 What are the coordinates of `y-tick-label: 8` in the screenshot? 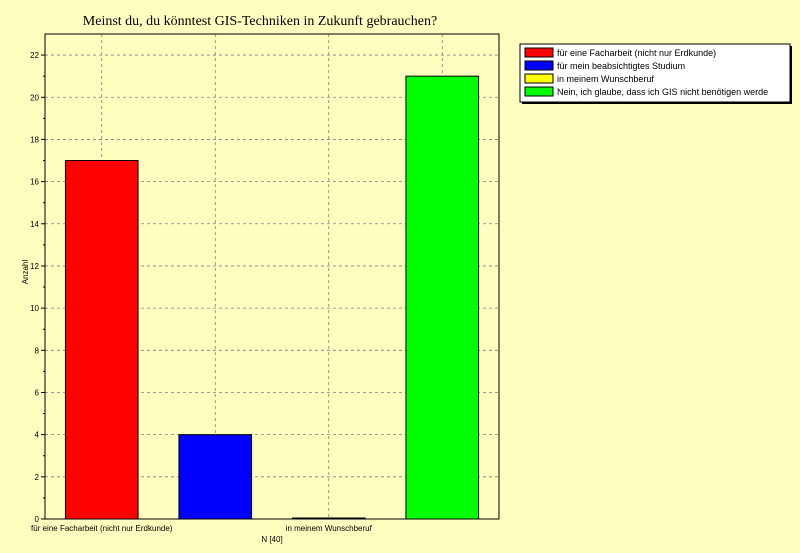 It's located at (37, 350).